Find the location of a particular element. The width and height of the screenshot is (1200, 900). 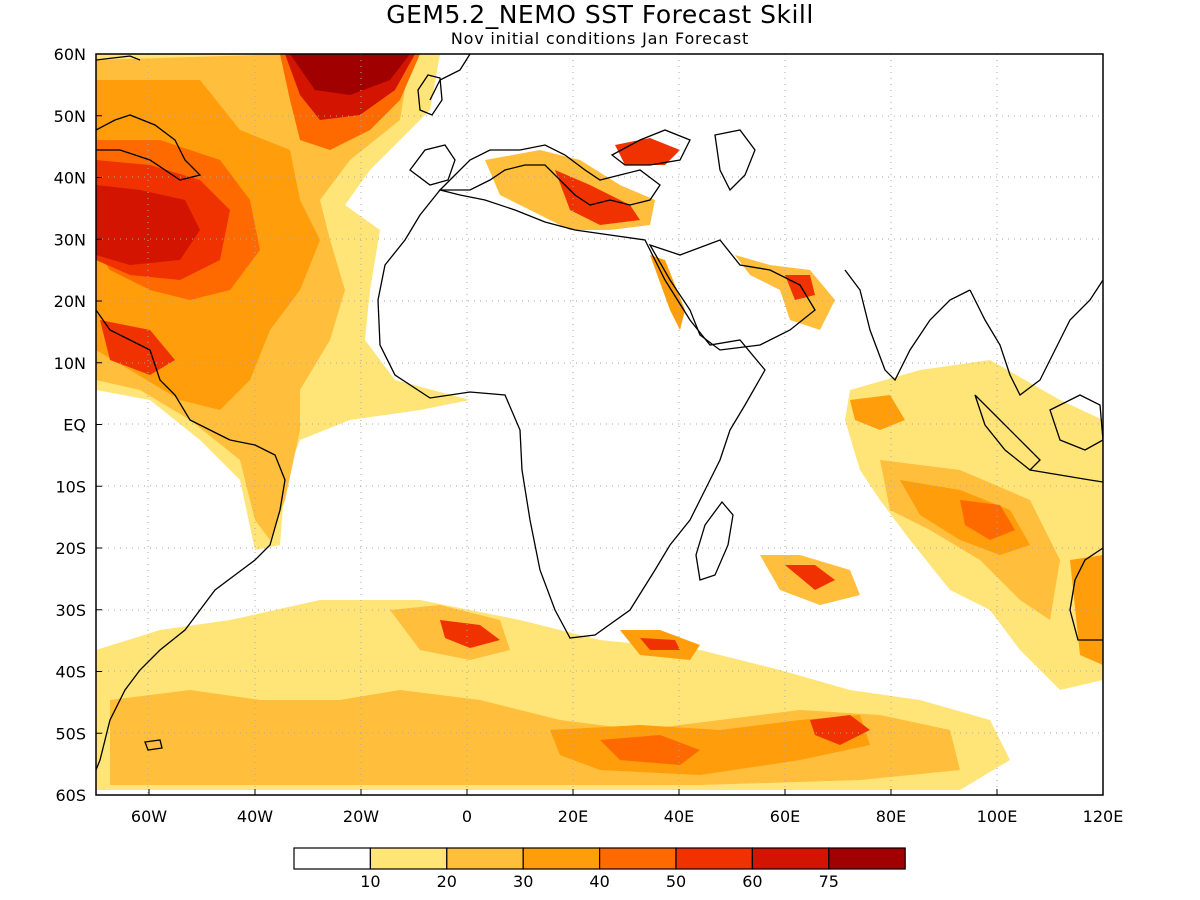

field-madagascar-core is located at coordinates (810, 577).